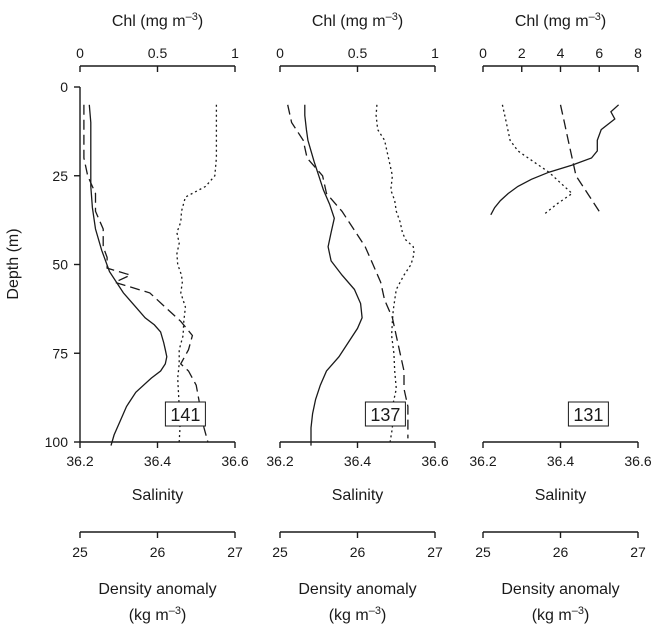  I want to click on station-label: 137, so click(385, 415).